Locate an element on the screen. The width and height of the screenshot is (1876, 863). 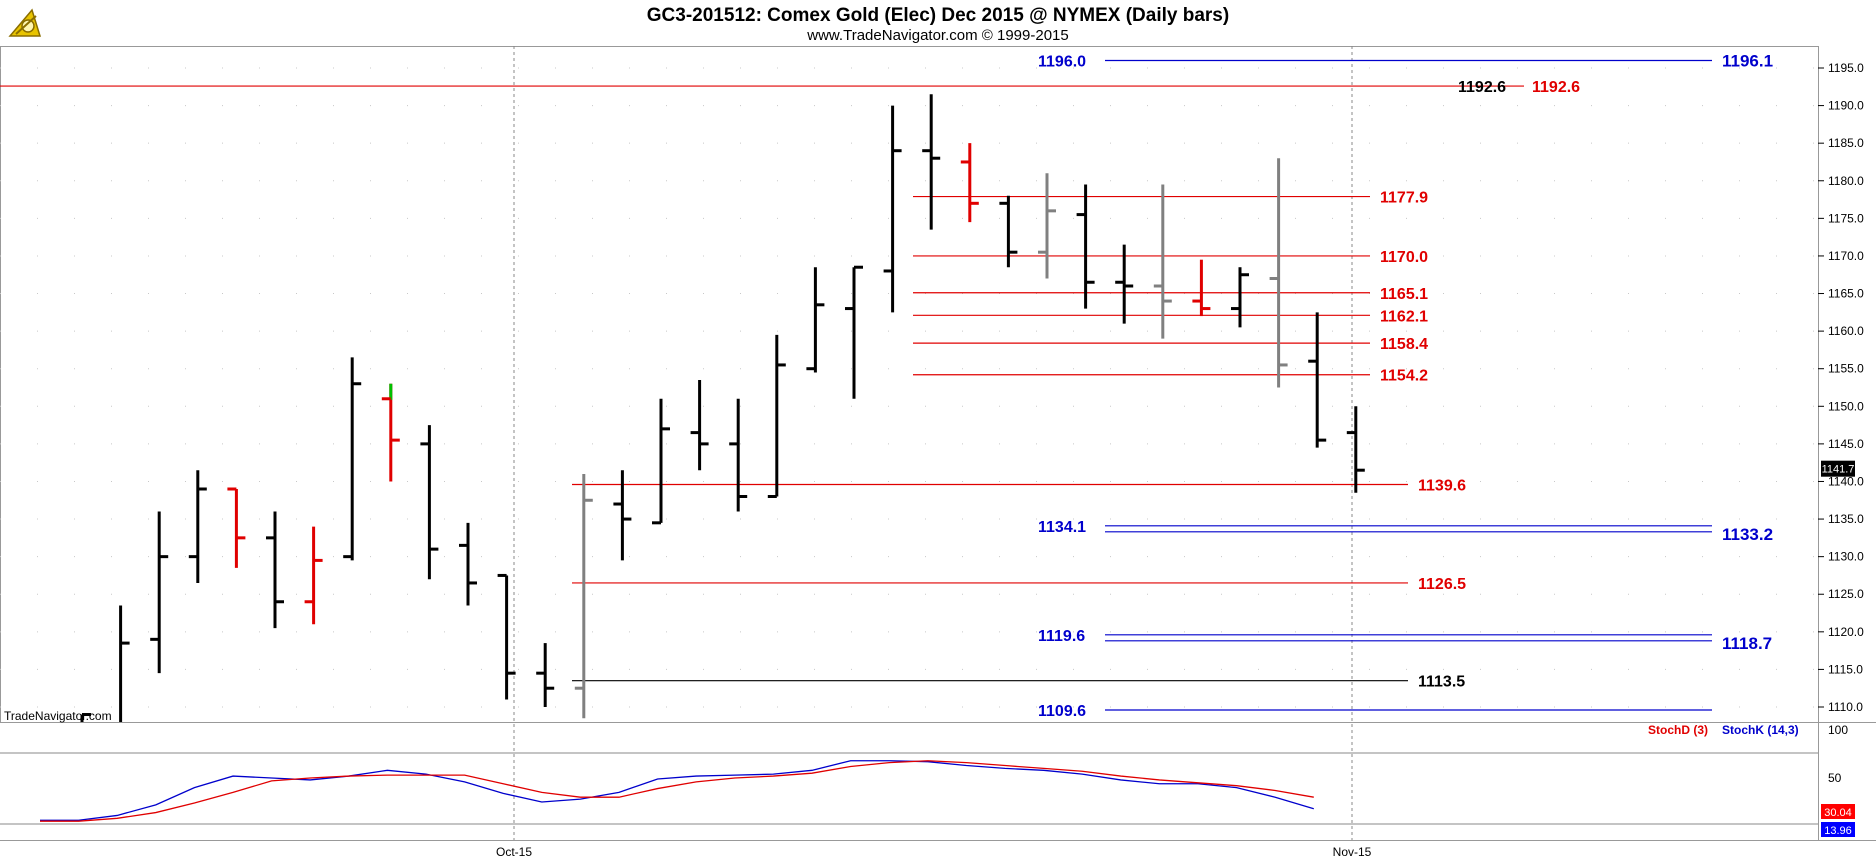
price-tick-label: 1135.0 is located at coordinates (1846, 519).